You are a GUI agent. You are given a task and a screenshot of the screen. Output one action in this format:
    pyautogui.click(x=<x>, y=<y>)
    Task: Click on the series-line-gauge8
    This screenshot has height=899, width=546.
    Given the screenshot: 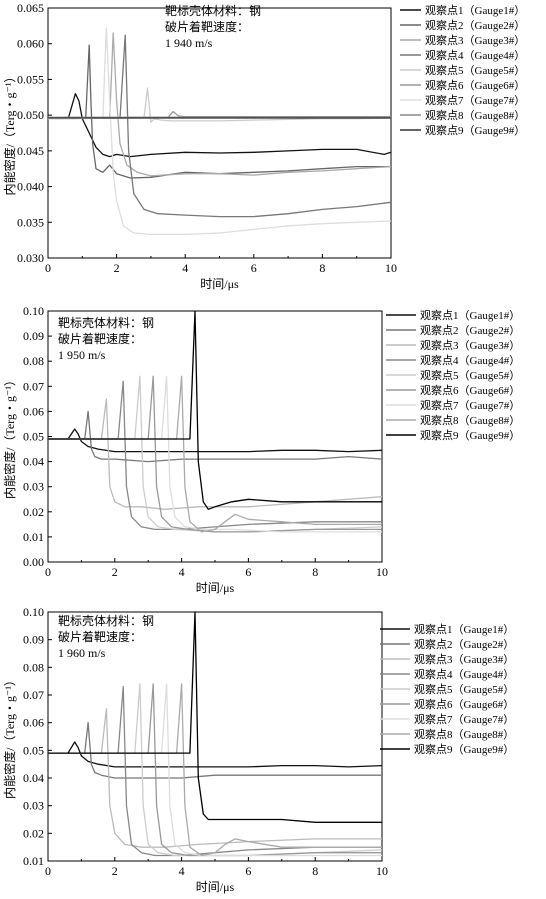 What is the action you would take?
    pyautogui.click(x=215, y=454)
    